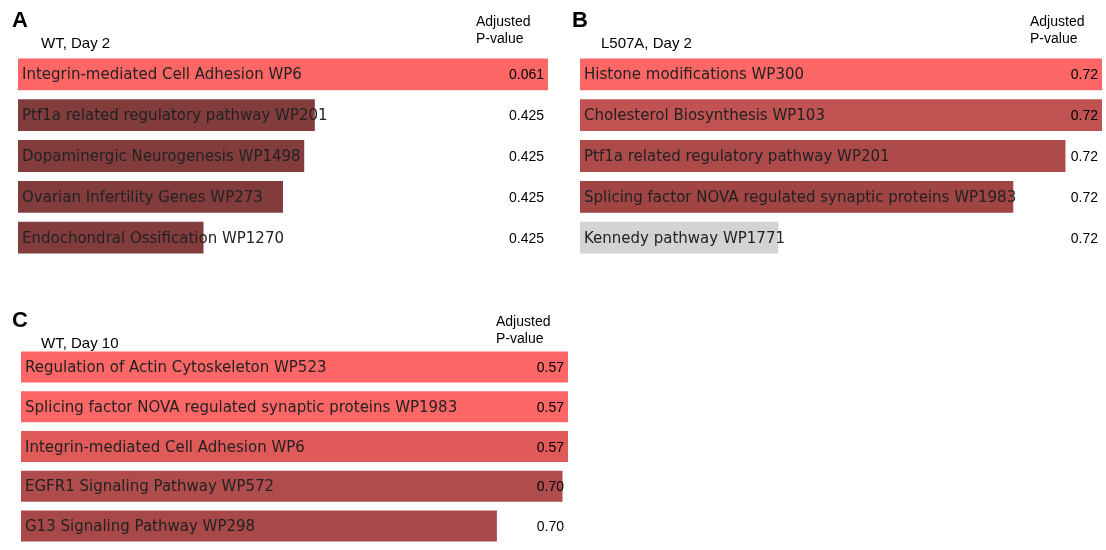 The width and height of the screenshot is (1106, 550). I want to click on annotation: 0.061, so click(526, 74).